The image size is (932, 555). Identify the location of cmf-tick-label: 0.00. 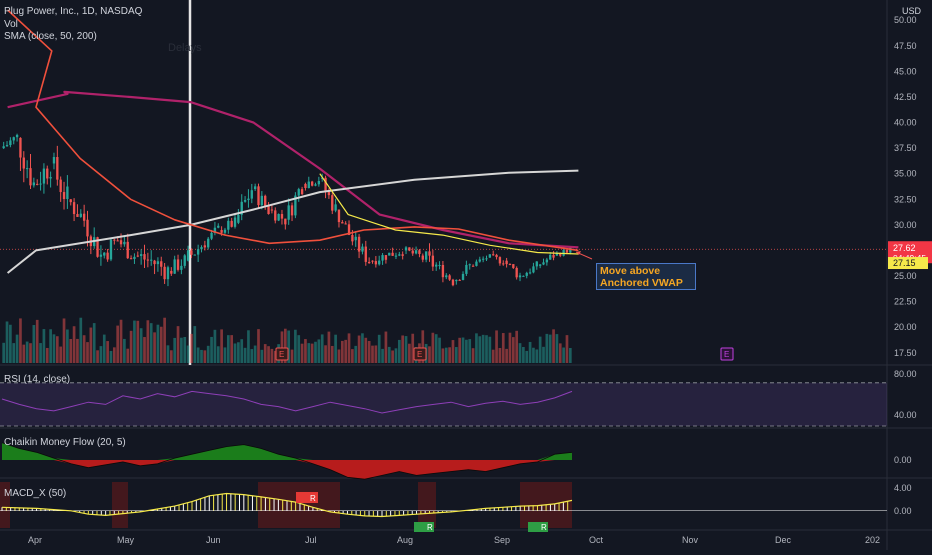
(903, 460).